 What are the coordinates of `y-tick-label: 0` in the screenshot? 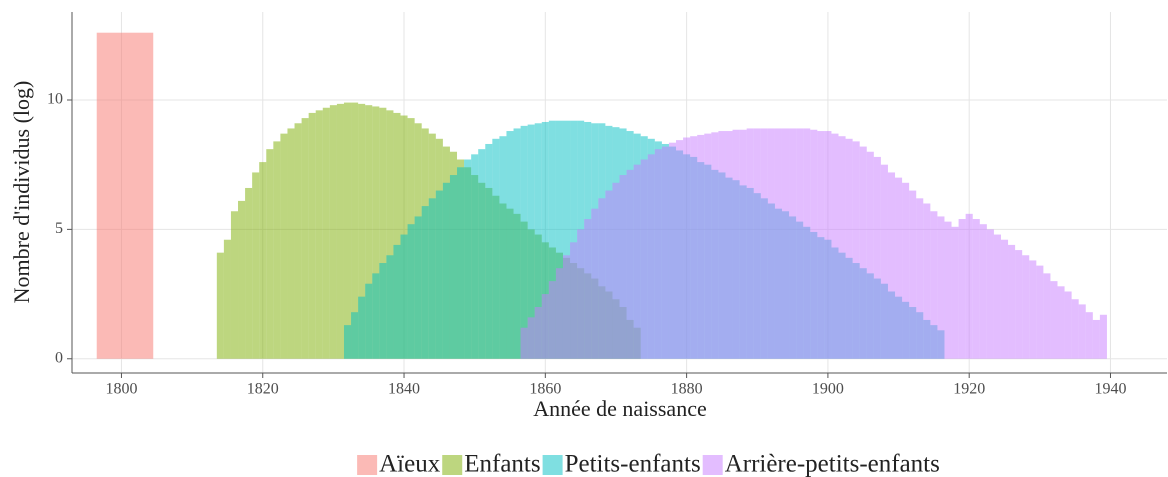 It's located at (59, 357).